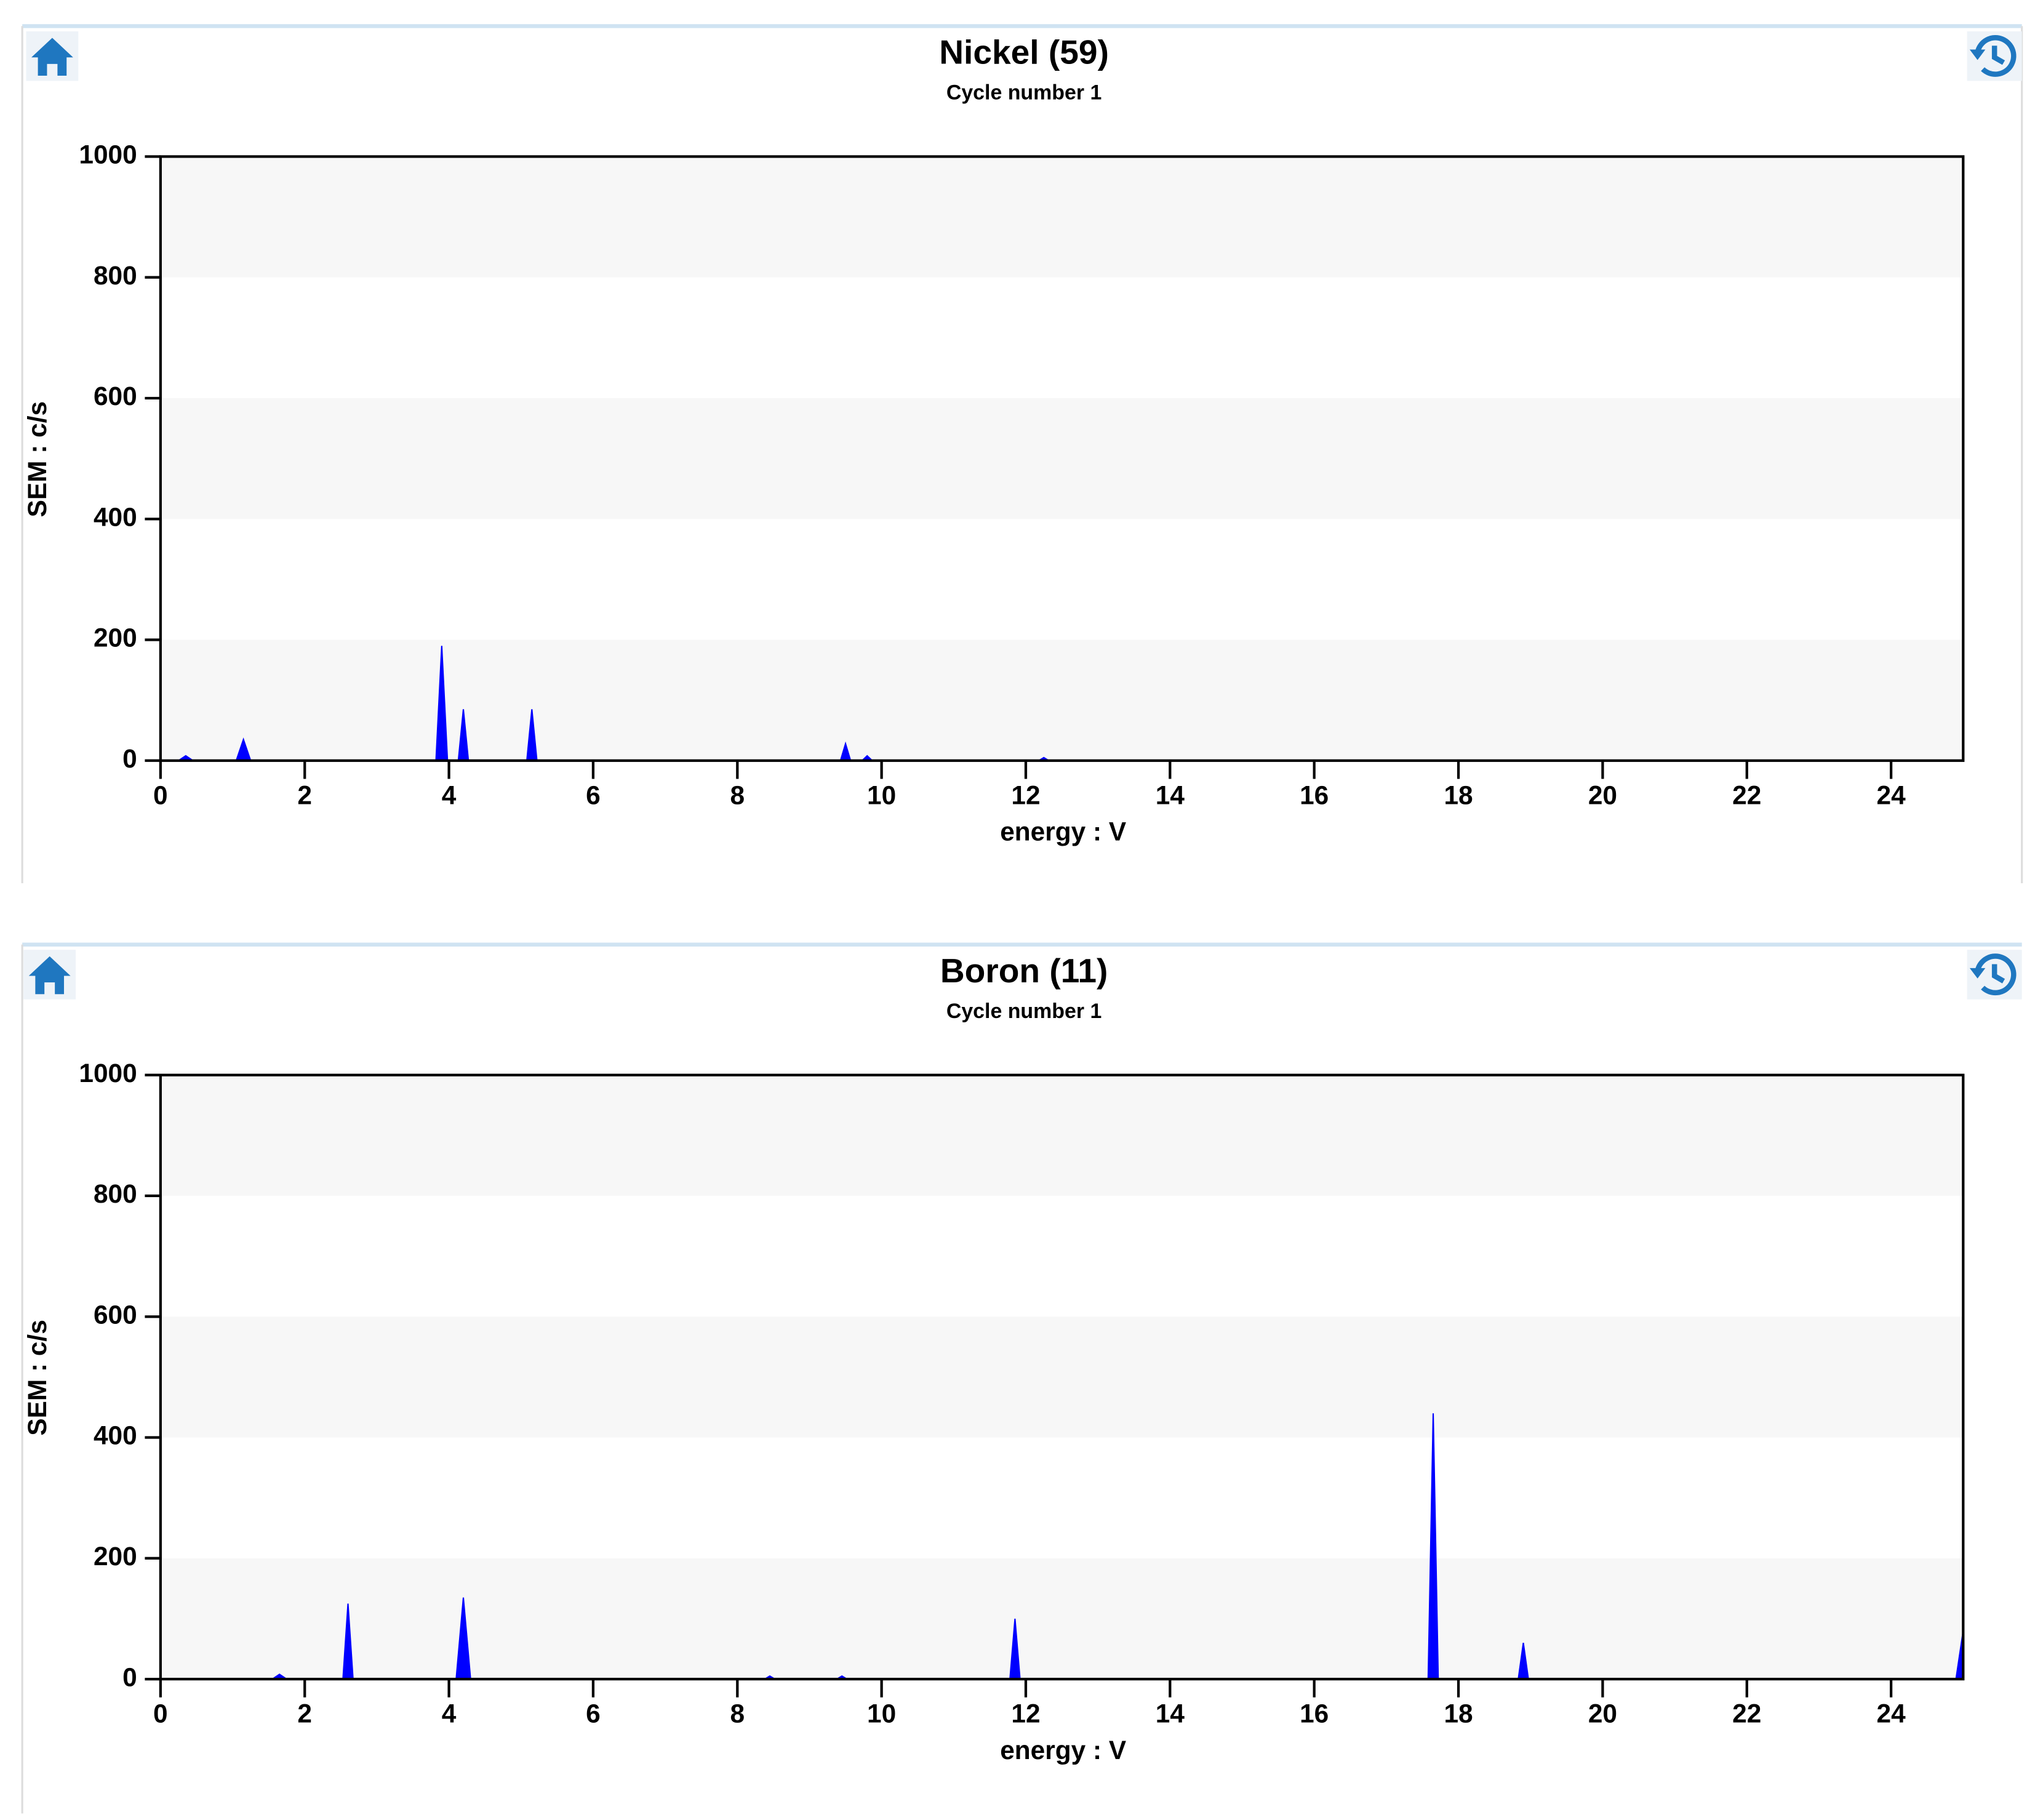  What do you see at coordinates (1062, 1546) in the screenshot?
I see `spectrum-area` at bounding box center [1062, 1546].